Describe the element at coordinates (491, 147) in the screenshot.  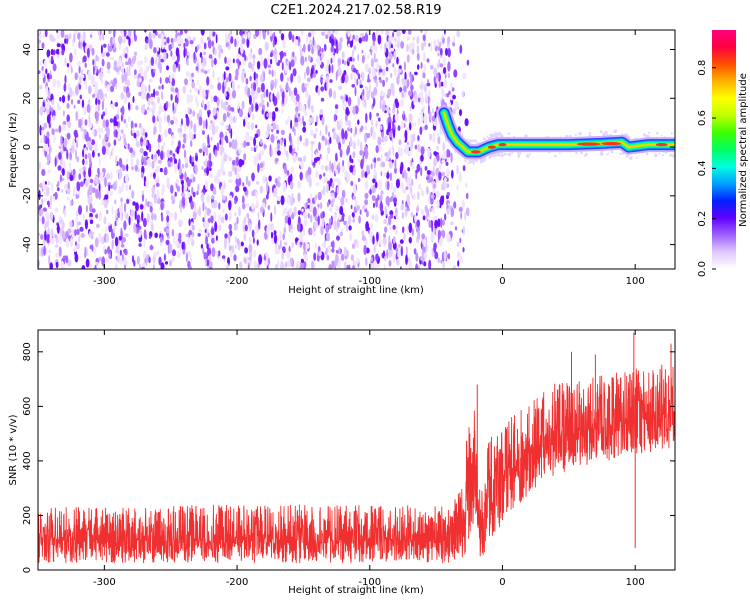
I see `carrier-hotspot` at that location.